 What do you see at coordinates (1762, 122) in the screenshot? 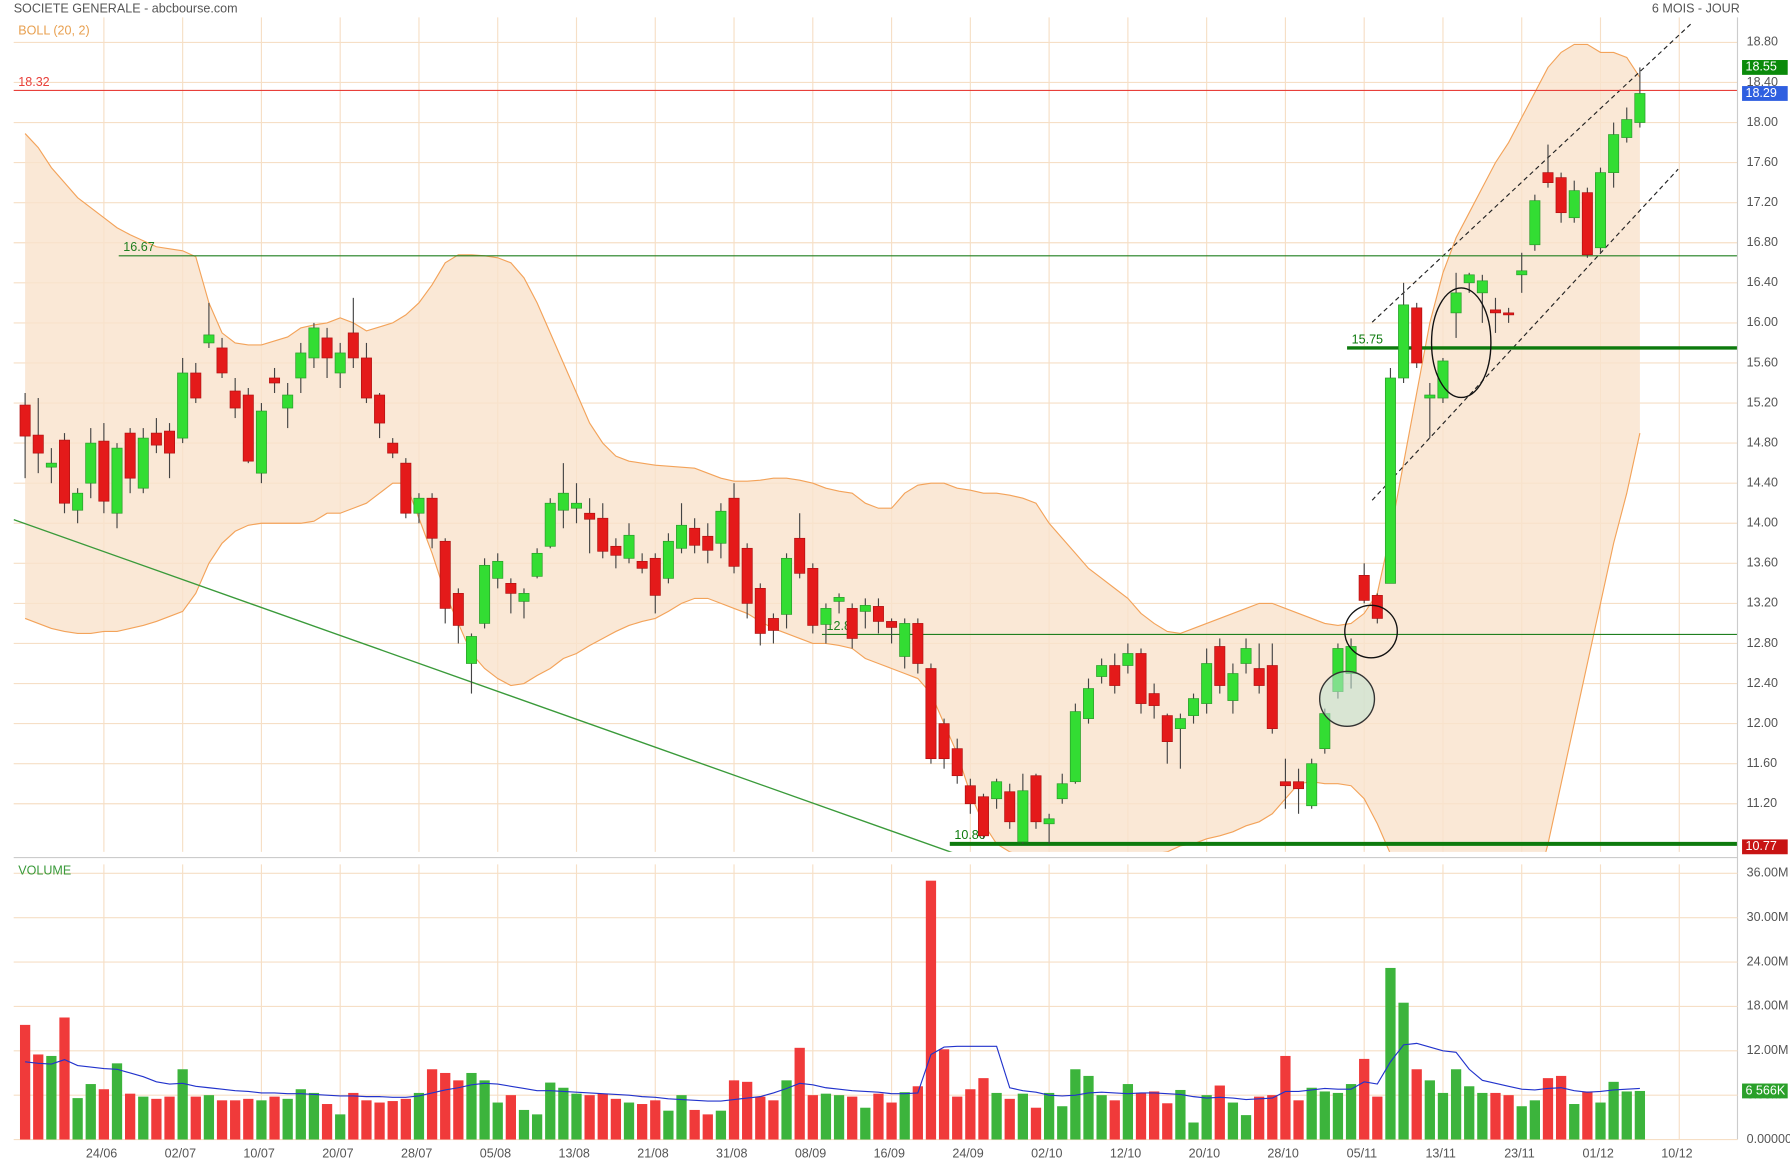
I see `y-tick-label: 18.00` at bounding box center [1762, 122].